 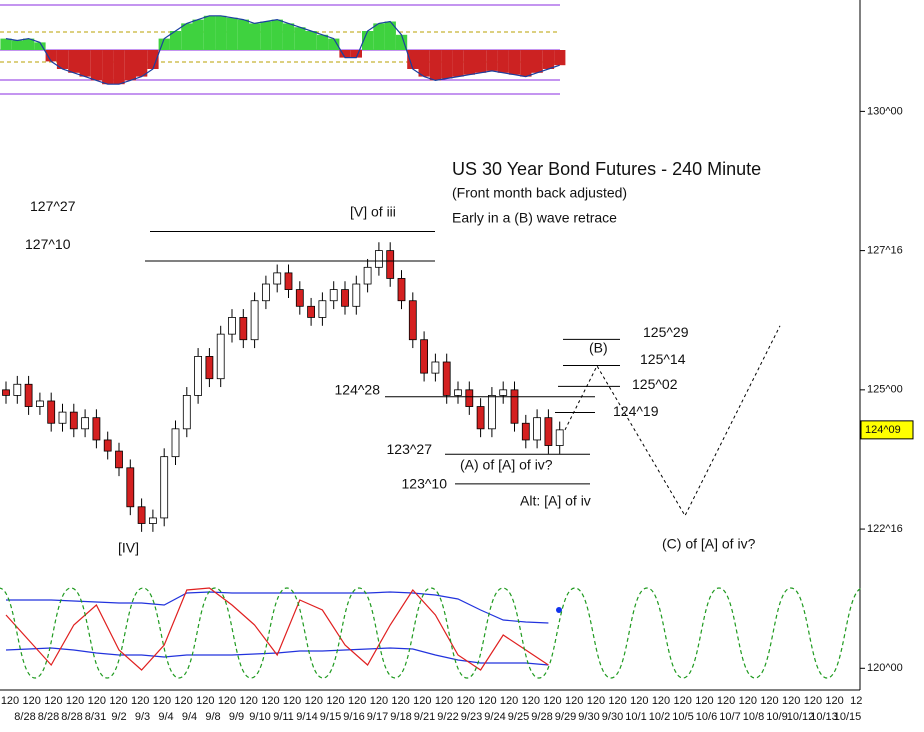 I want to click on y-tick-label: 130^00, so click(x=885, y=111).